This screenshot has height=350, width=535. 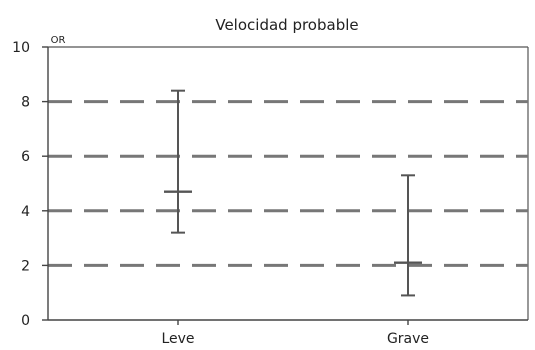 I want to click on chart-title: Velocidad probable, so click(x=286, y=25).